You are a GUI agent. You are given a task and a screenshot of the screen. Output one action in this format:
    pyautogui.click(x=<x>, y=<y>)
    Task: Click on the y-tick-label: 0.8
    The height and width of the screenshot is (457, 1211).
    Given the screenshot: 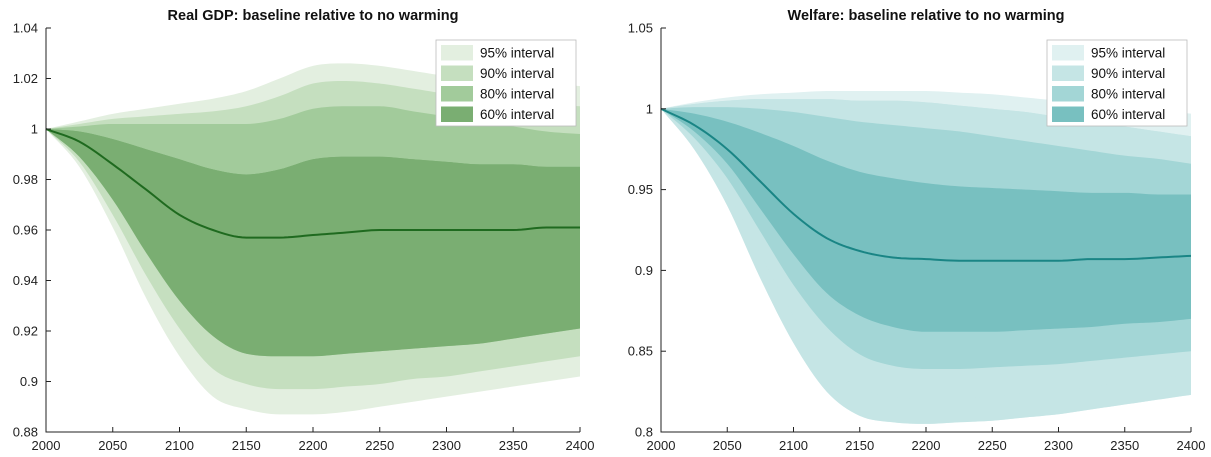 What is the action you would take?
    pyautogui.click(x=644, y=432)
    